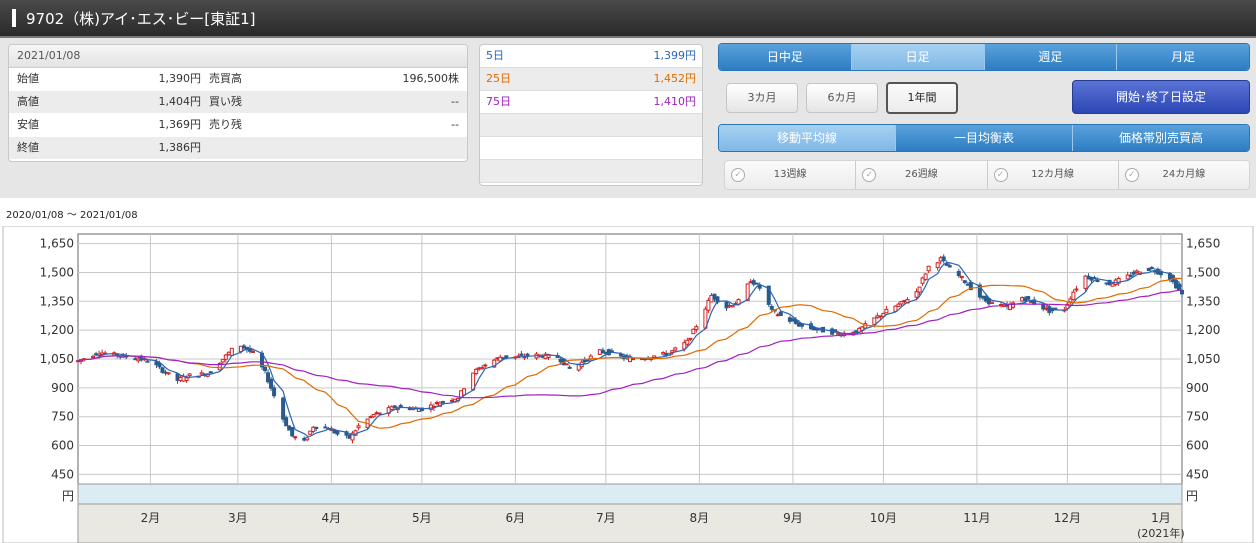 This screenshot has width=1256, height=543. What do you see at coordinates (57, 301) in the screenshot?
I see `y-tick-label-left: 1,350` at bounding box center [57, 301].